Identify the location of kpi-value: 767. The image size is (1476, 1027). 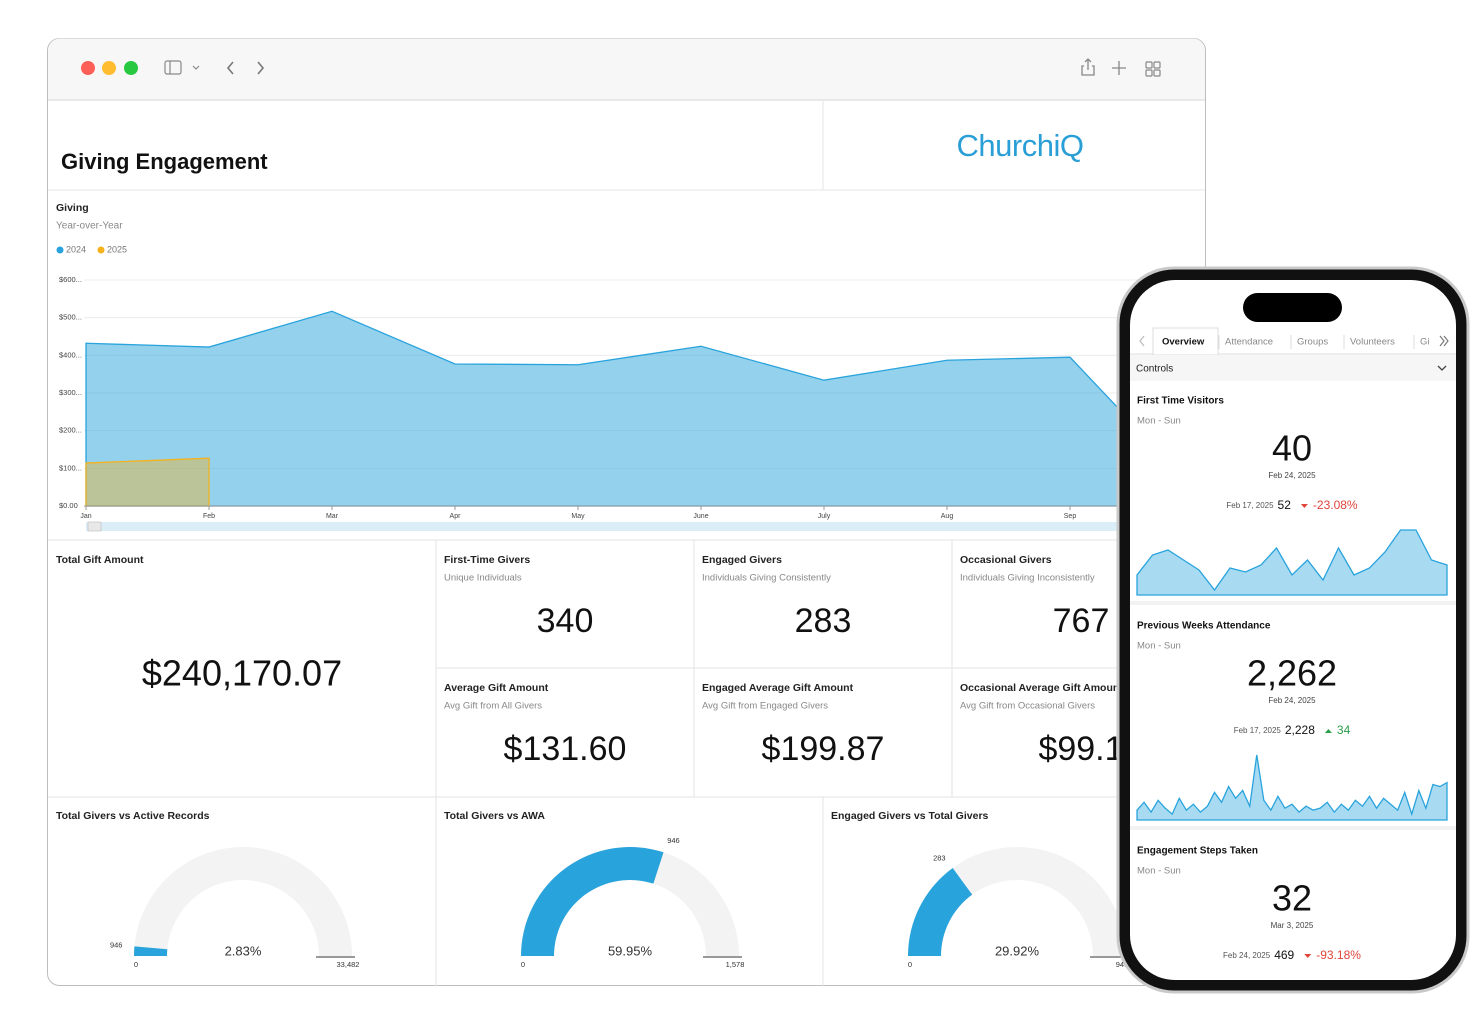
(1081, 621).